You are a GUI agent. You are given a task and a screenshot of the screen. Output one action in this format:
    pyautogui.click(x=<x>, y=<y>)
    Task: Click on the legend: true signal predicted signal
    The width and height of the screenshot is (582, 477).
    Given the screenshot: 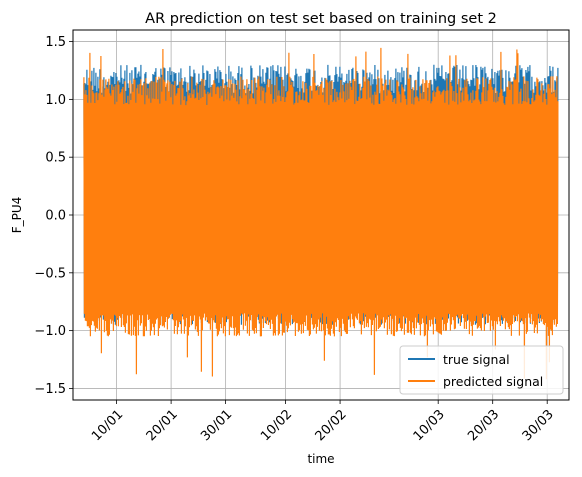 What is the action you would take?
    pyautogui.click(x=481, y=370)
    